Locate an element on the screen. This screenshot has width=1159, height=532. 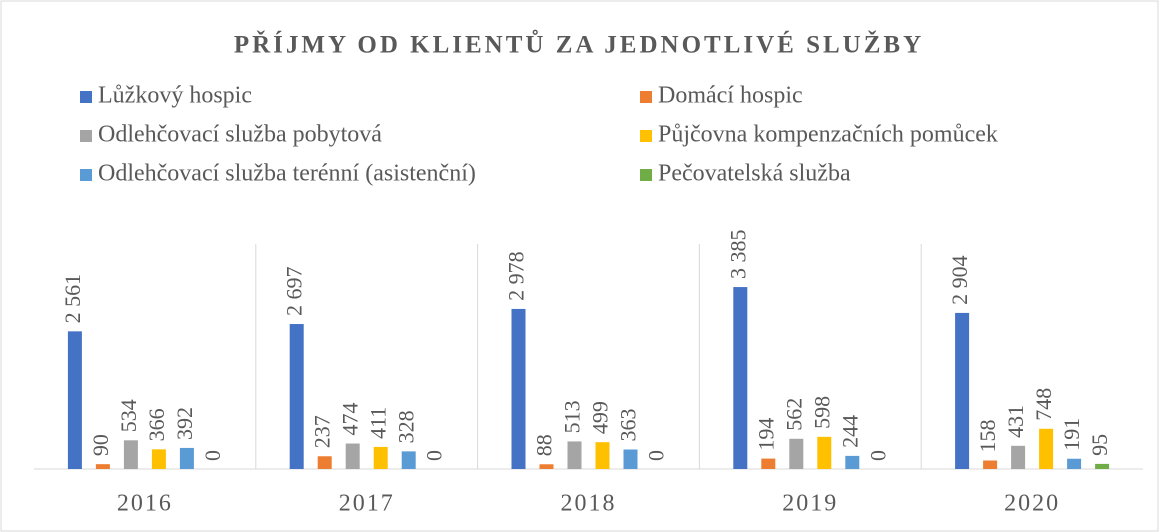
x-tick-label: 2018 is located at coordinates (589, 504).